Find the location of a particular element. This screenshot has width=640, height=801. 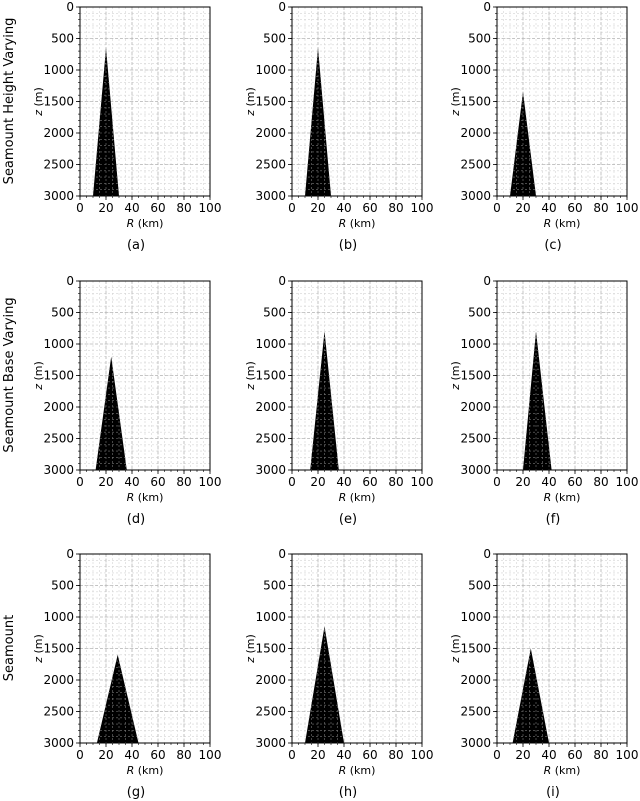

panel-label: (d) is located at coordinates (136, 519).